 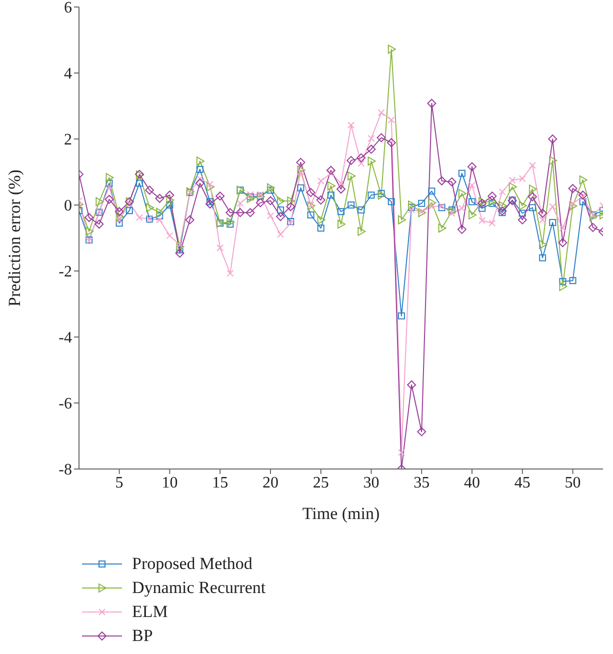 I want to click on y-tick-label: 4, so click(x=68, y=74).